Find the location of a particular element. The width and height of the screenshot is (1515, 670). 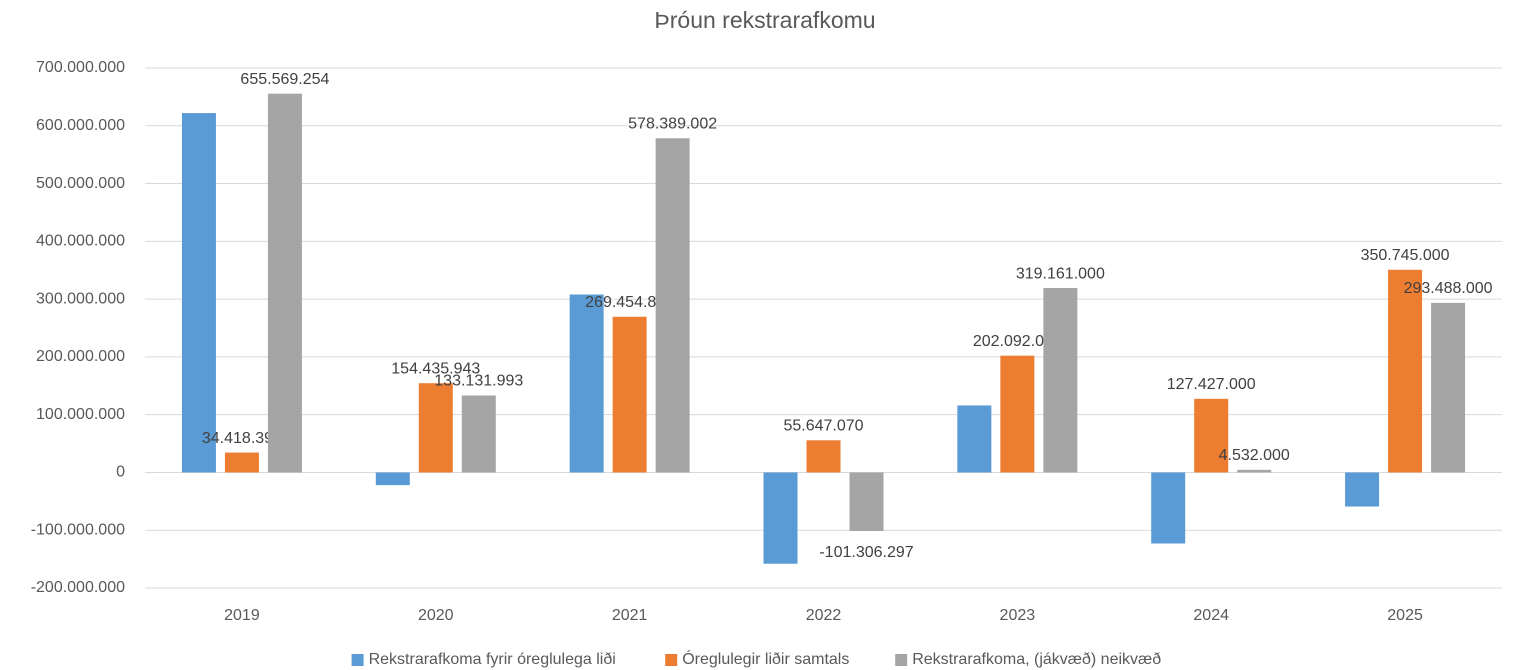

x-tick-label: 2023 is located at coordinates (1018, 615).